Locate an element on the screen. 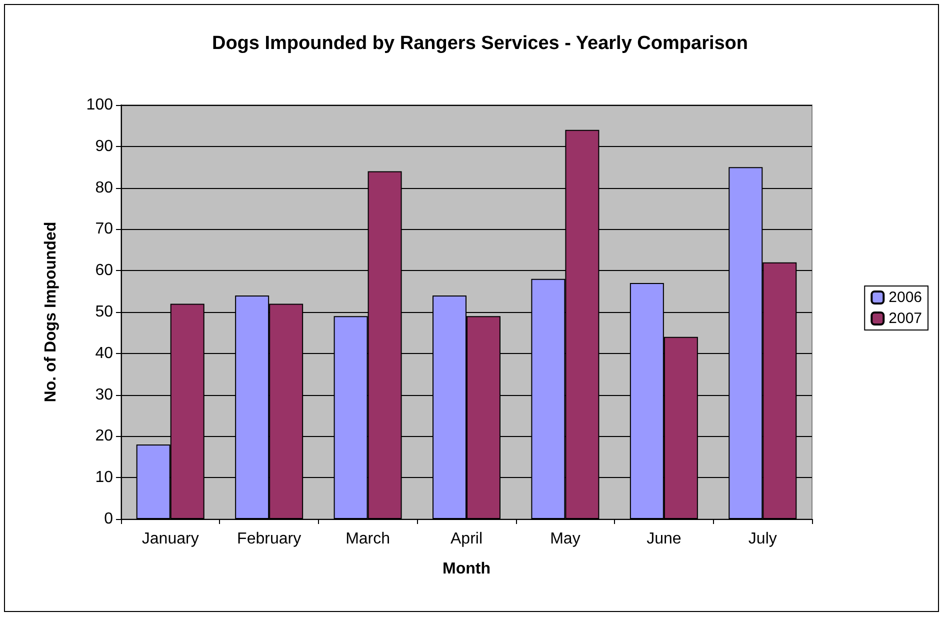 This screenshot has width=943, height=620. x-tick-label: June is located at coordinates (664, 539).